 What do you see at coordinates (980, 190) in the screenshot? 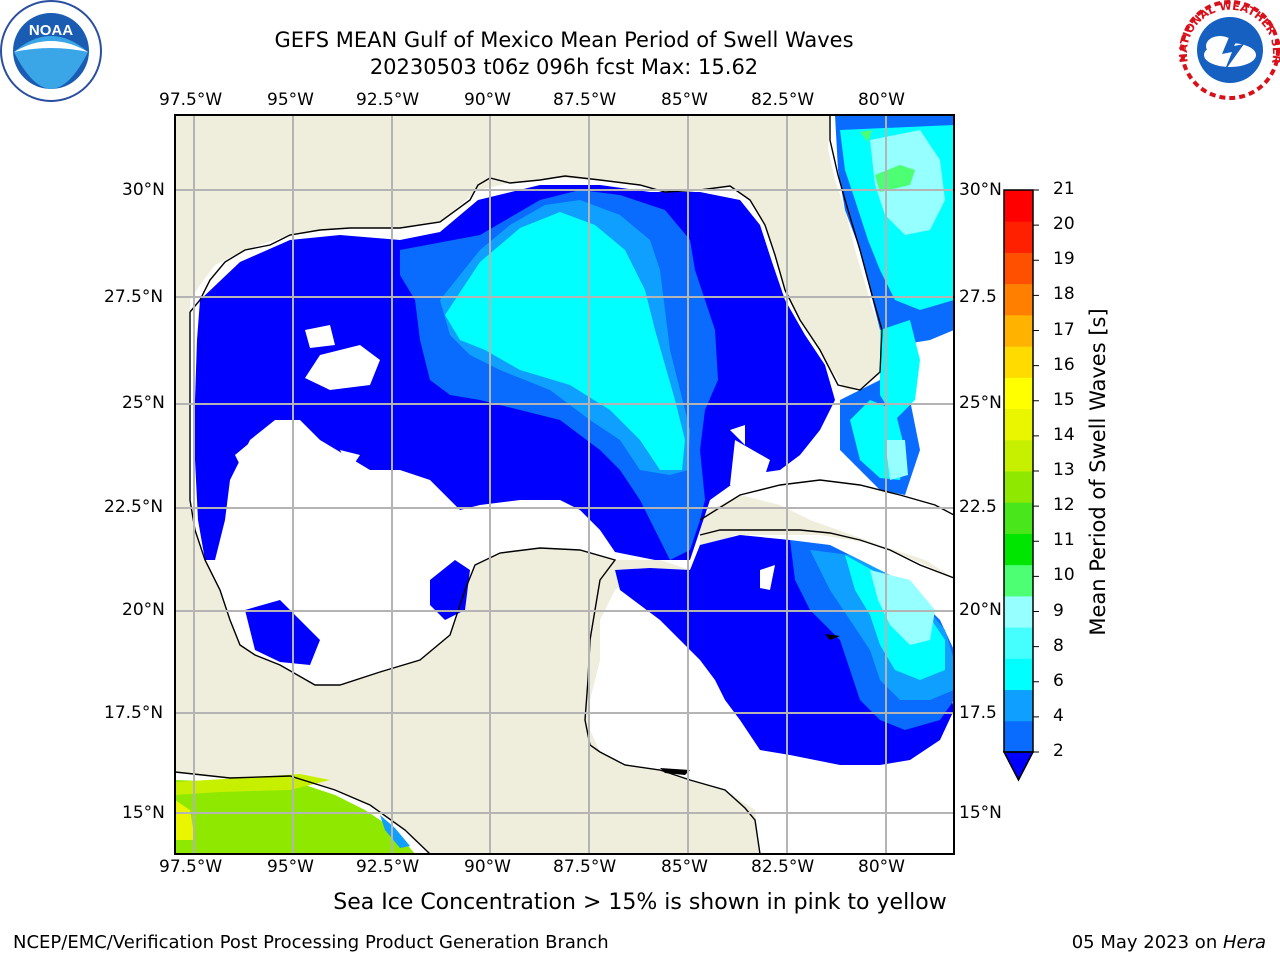
I see `lat-label-right: 30°N` at bounding box center [980, 190].